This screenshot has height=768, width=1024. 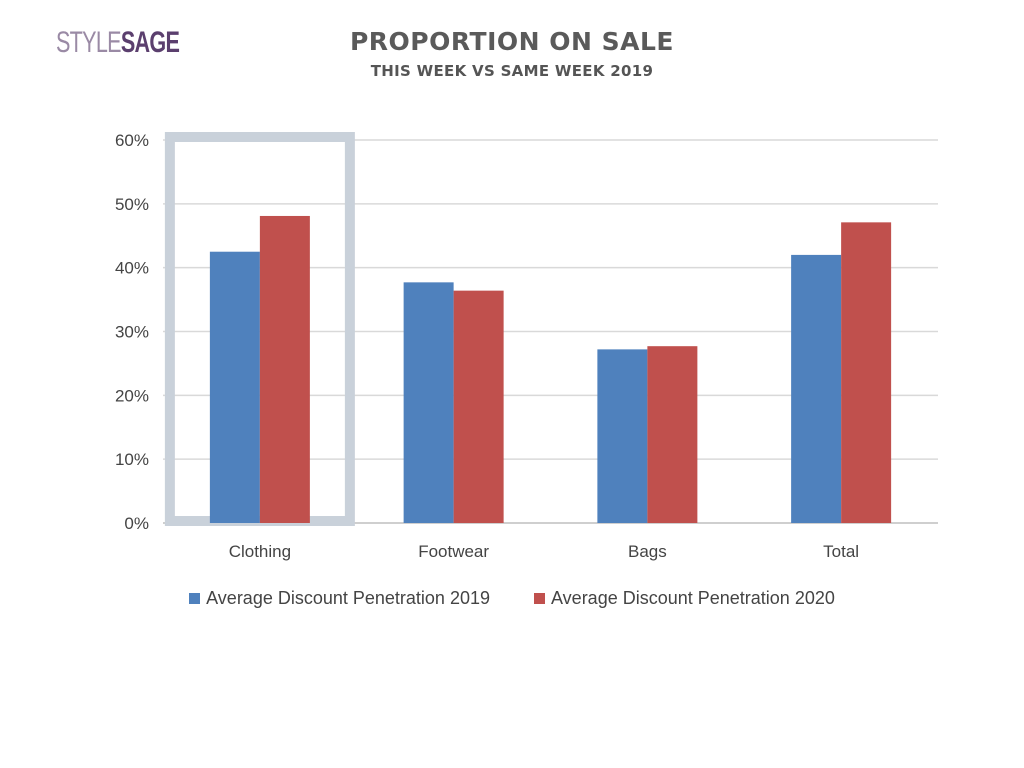 I want to click on logo-sage-text: SAGE, so click(x=150, y=42).